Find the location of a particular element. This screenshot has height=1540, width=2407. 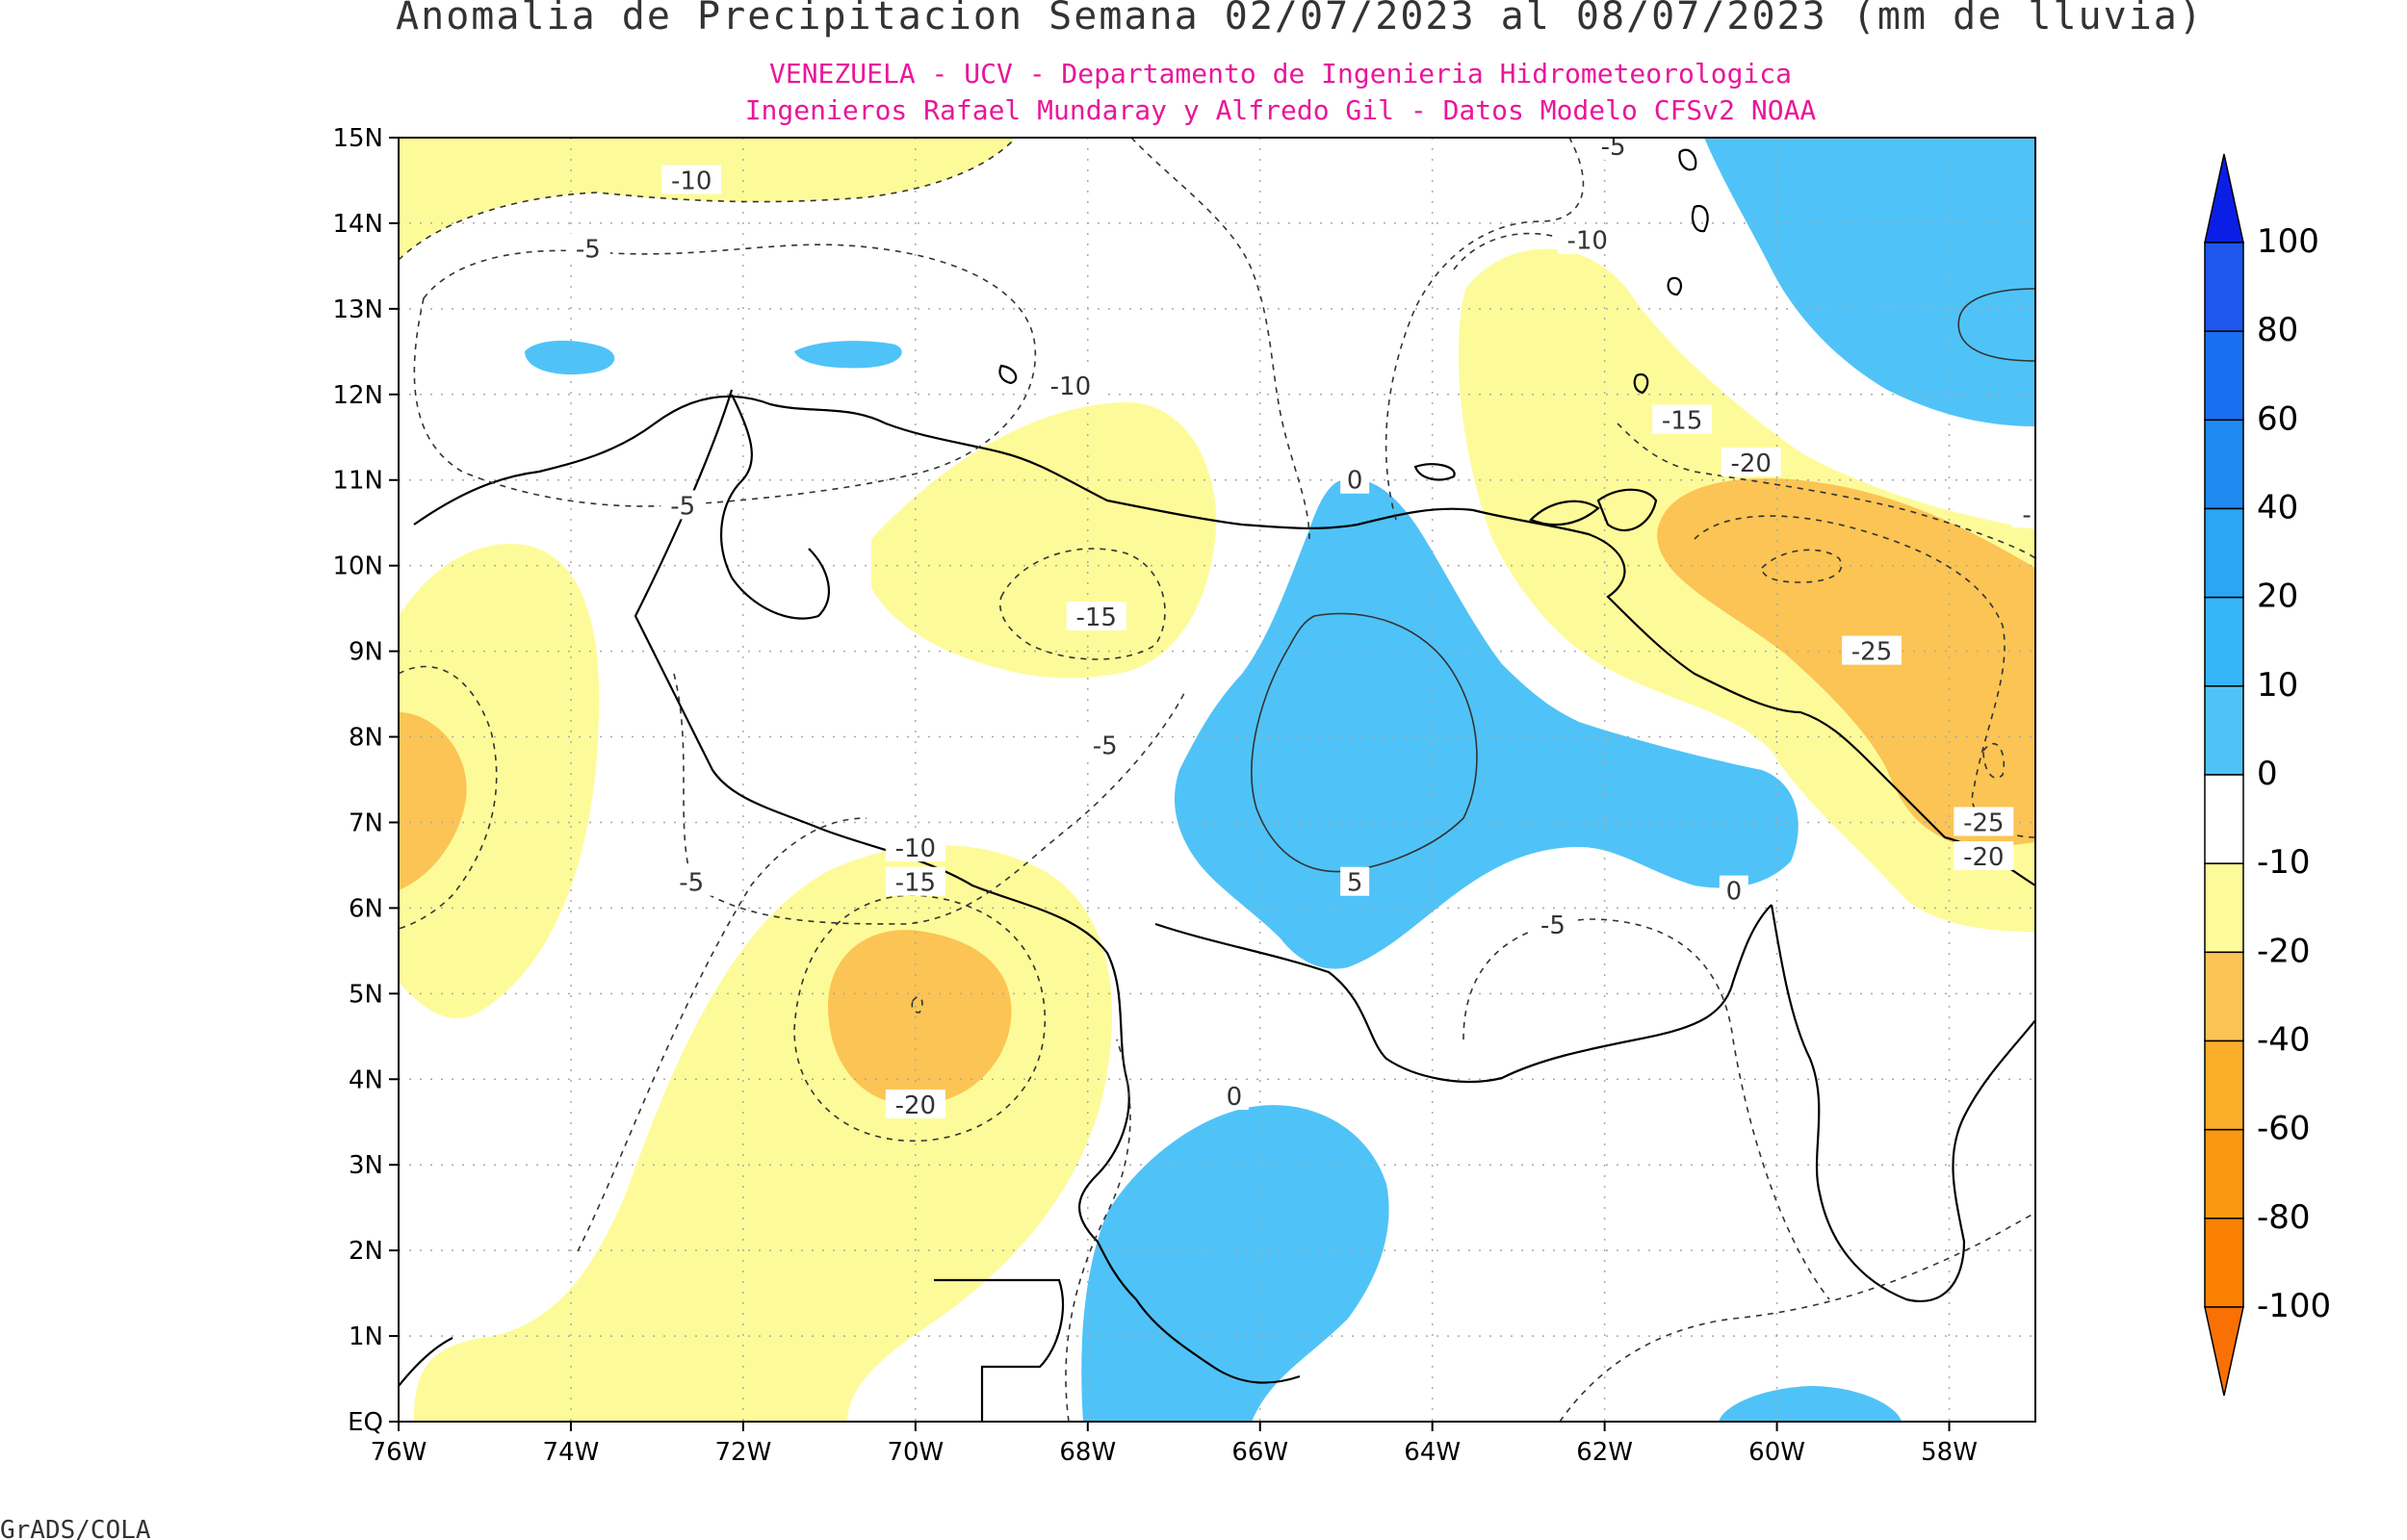

lat-tick-label: 14N is located at coordinates (357, 224).